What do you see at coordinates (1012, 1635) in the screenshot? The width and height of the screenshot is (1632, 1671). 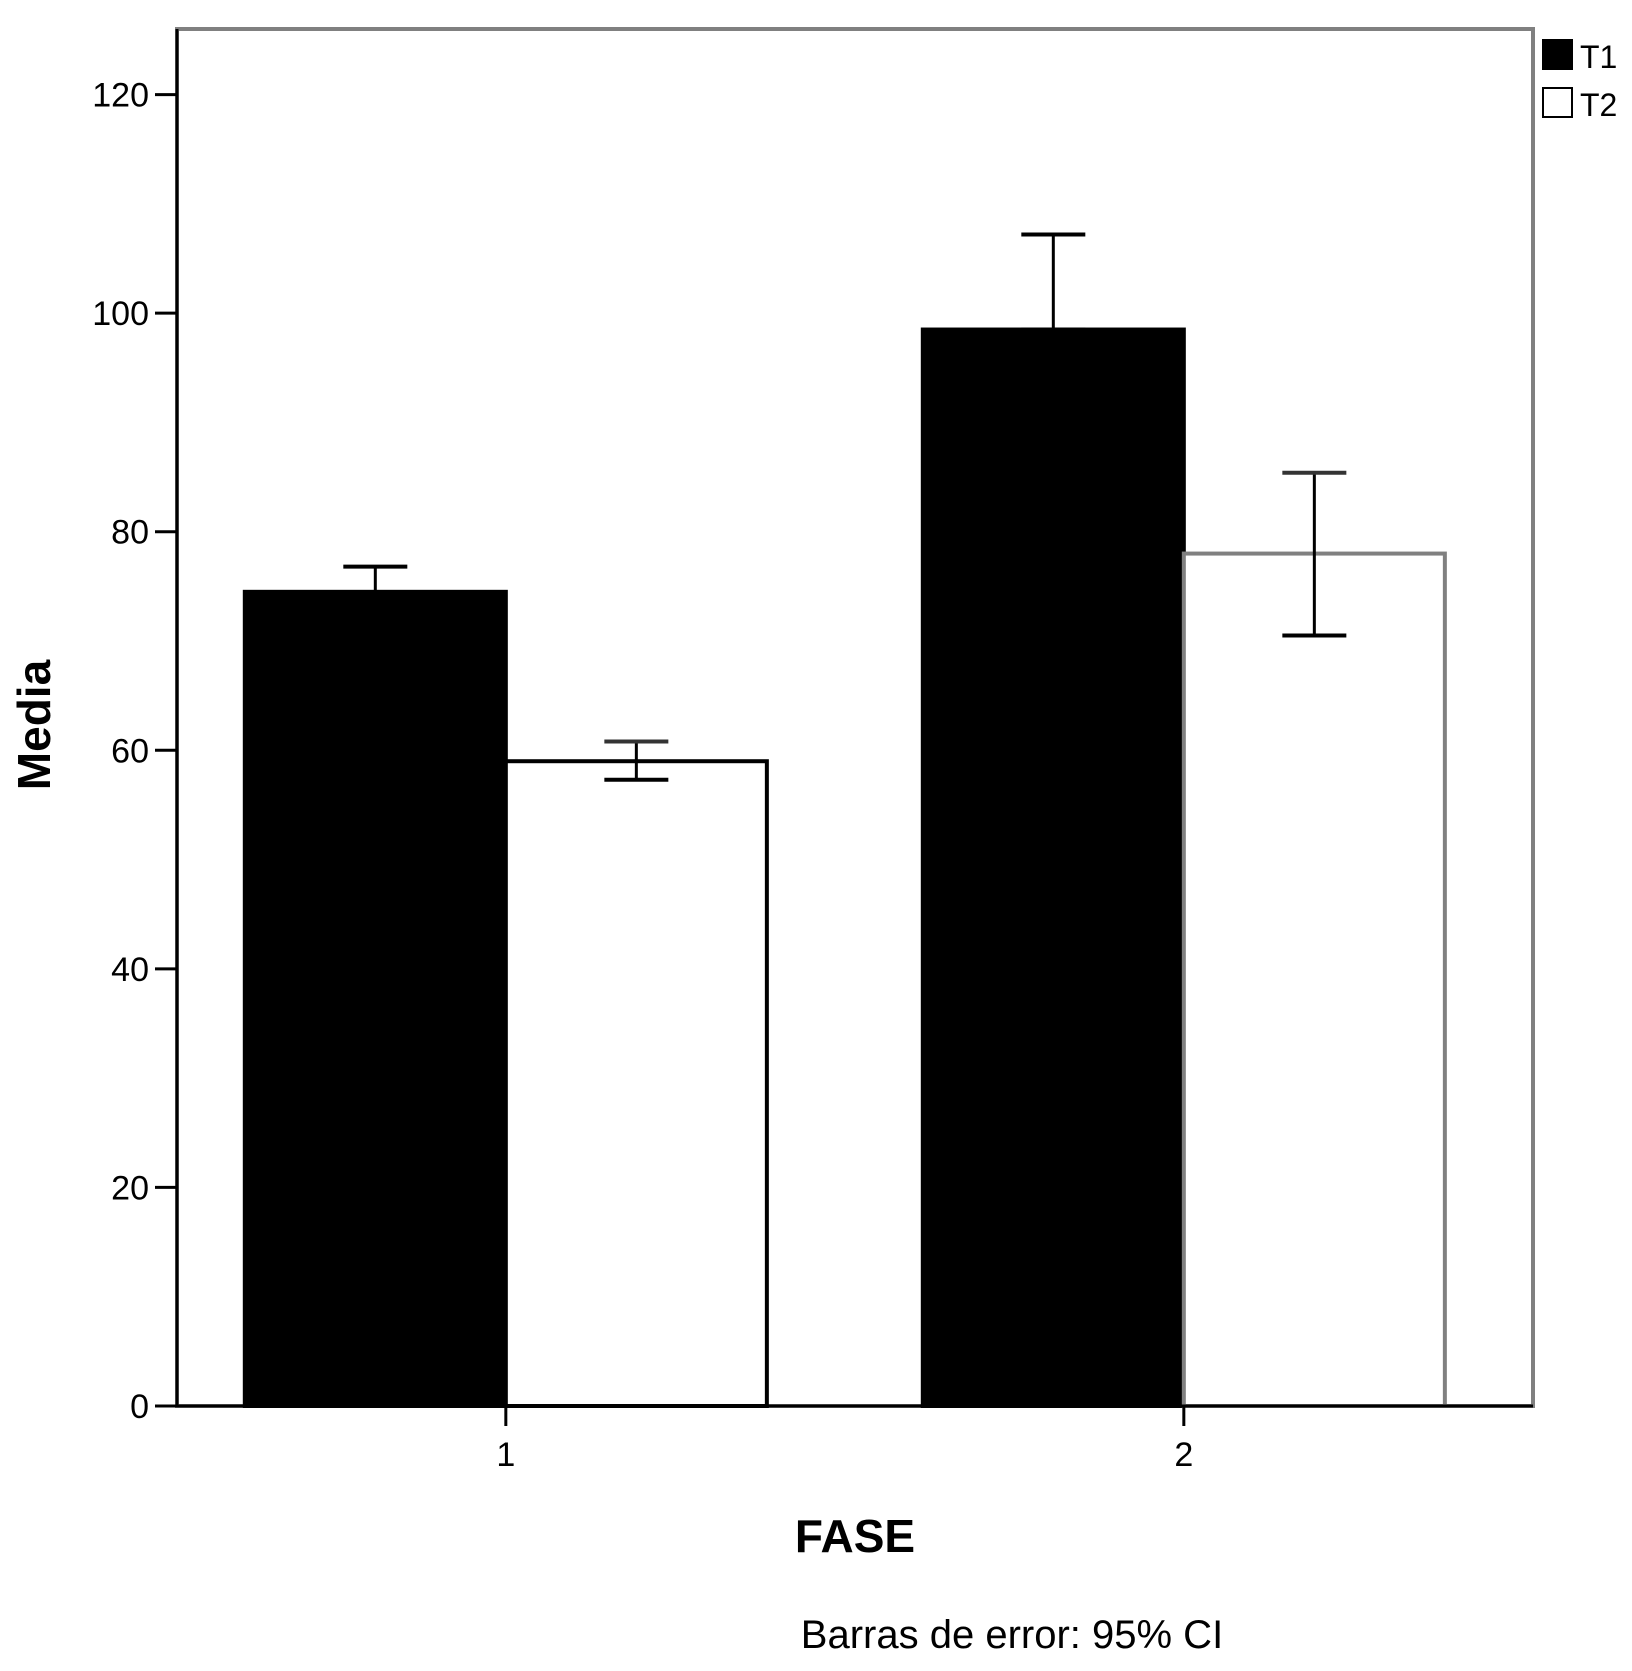 I see `error-bar-note: Barras de error: 95% CI` at bounding box center [1012, 1635].